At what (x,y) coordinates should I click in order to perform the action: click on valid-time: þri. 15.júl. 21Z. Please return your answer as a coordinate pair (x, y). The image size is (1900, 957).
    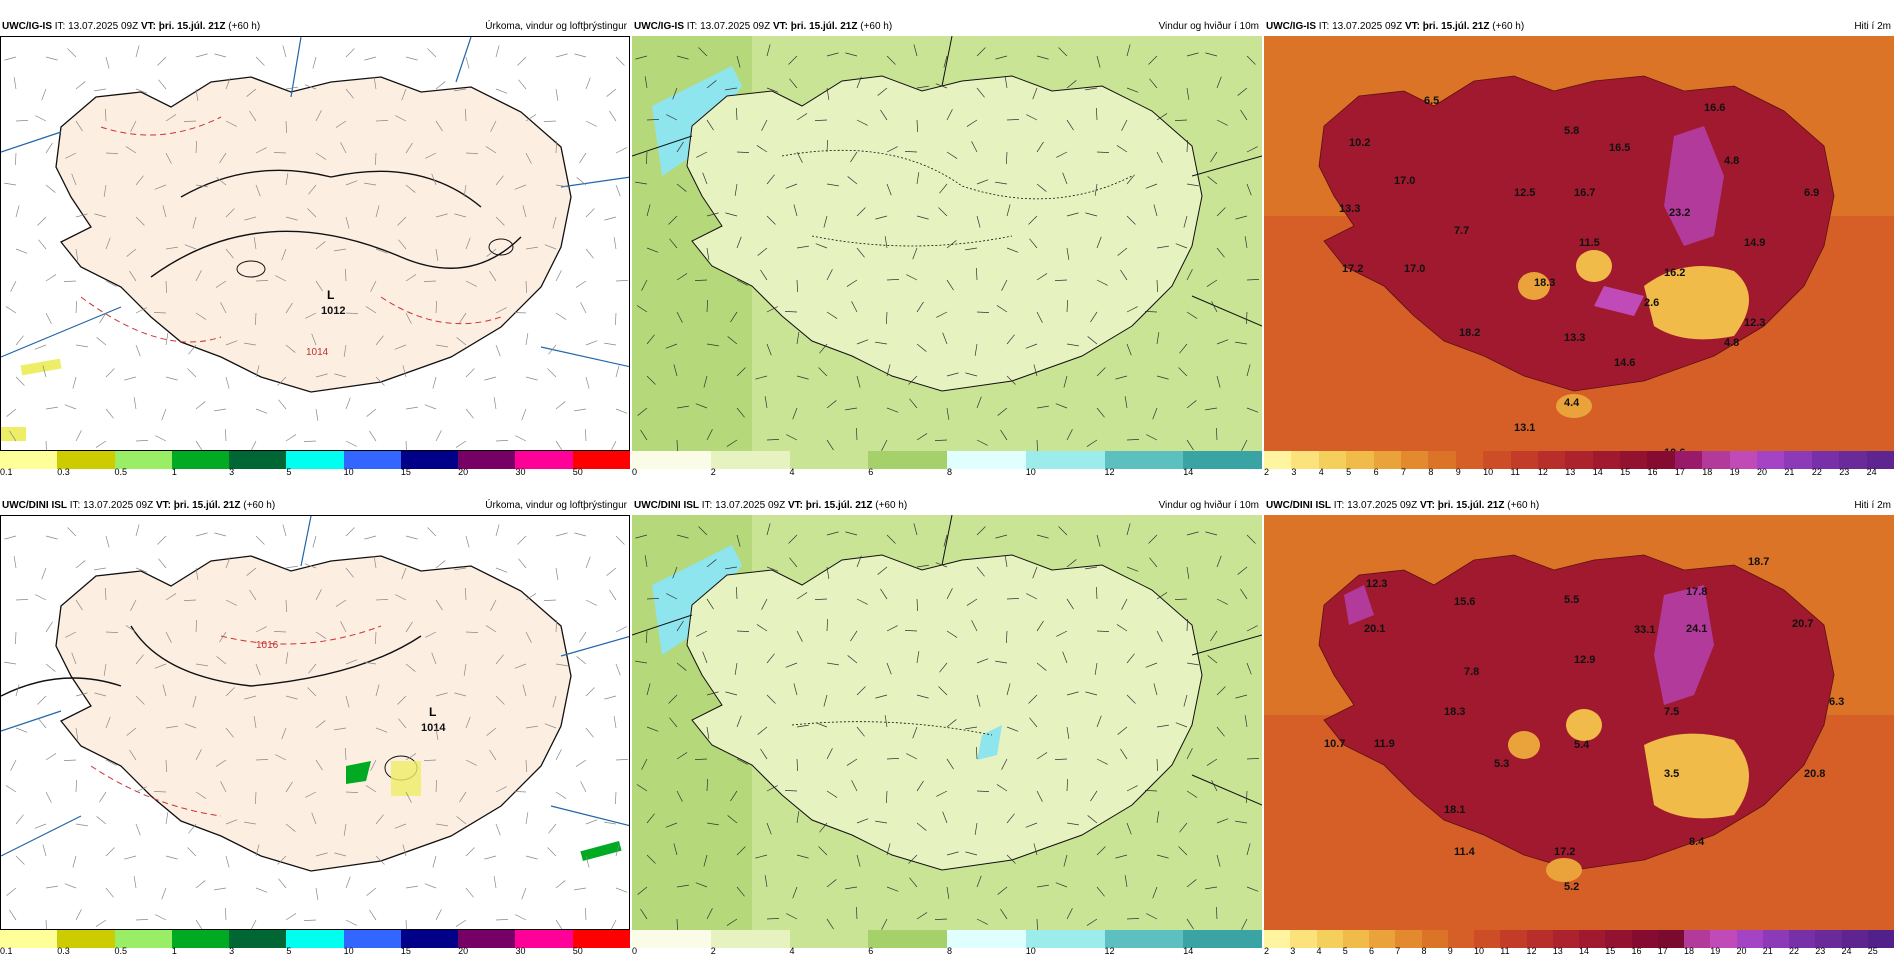
    Looking at the image, I should click on (839, 505).